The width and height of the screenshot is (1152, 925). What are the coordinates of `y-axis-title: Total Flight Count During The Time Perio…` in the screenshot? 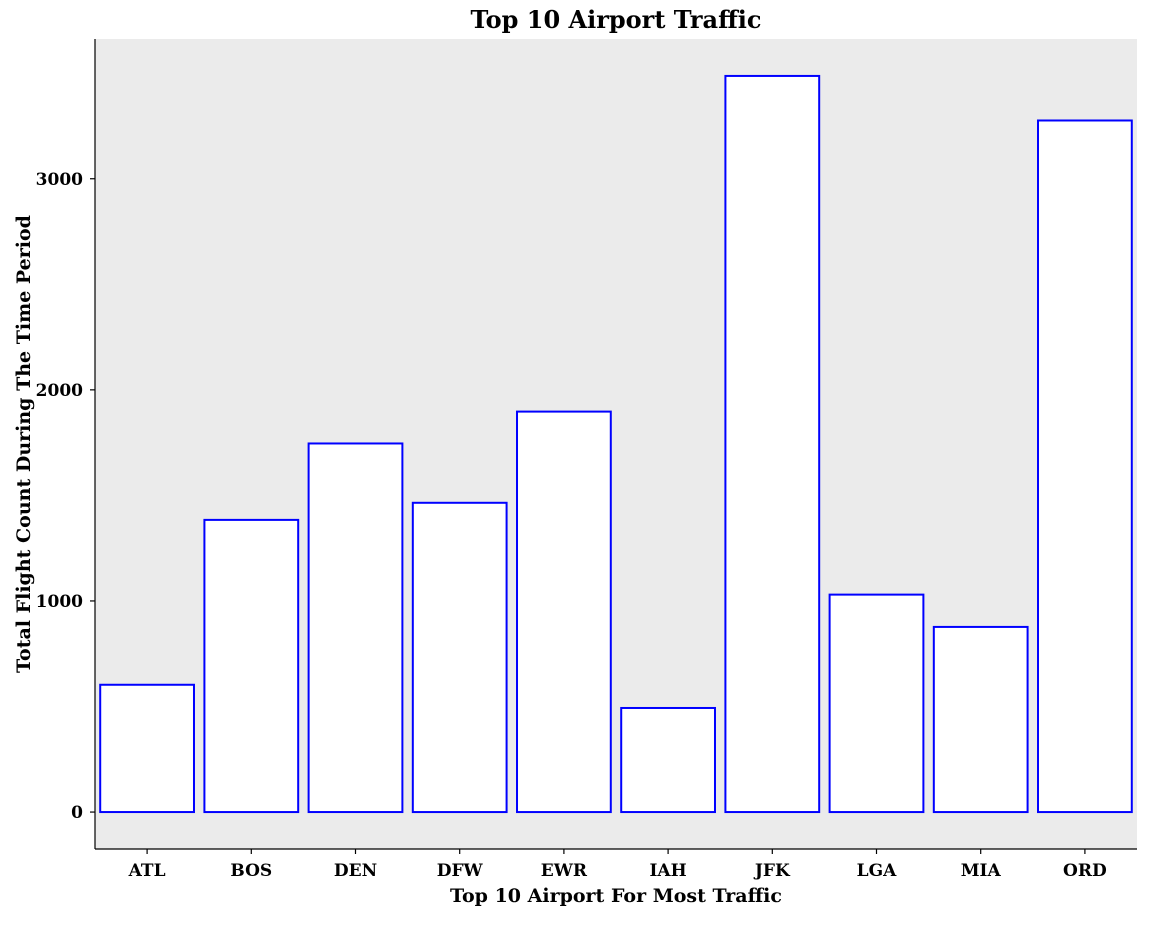 It's located at (24, 444).